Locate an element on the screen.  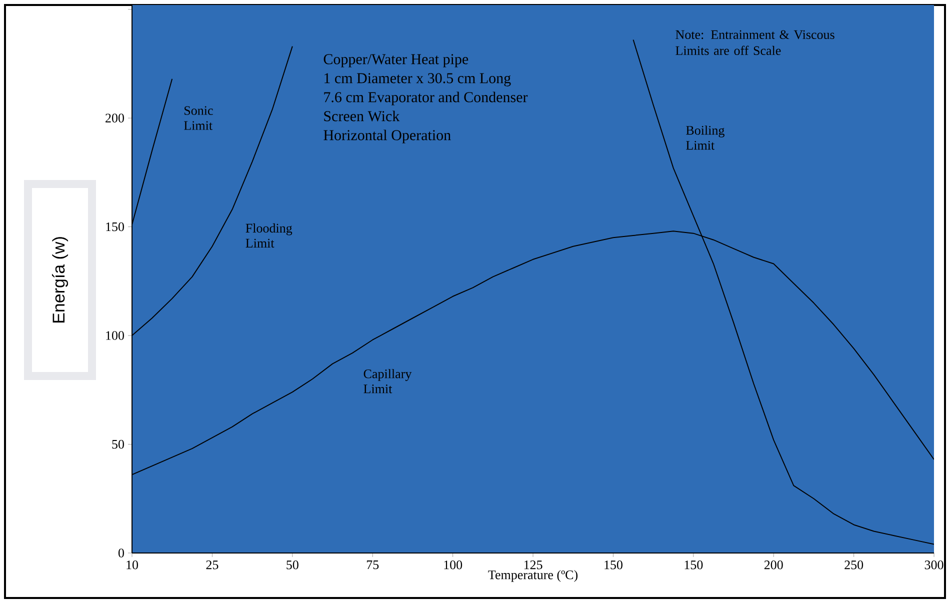
y-axis-title: Energía (w) is located at coordinates (60, 280).